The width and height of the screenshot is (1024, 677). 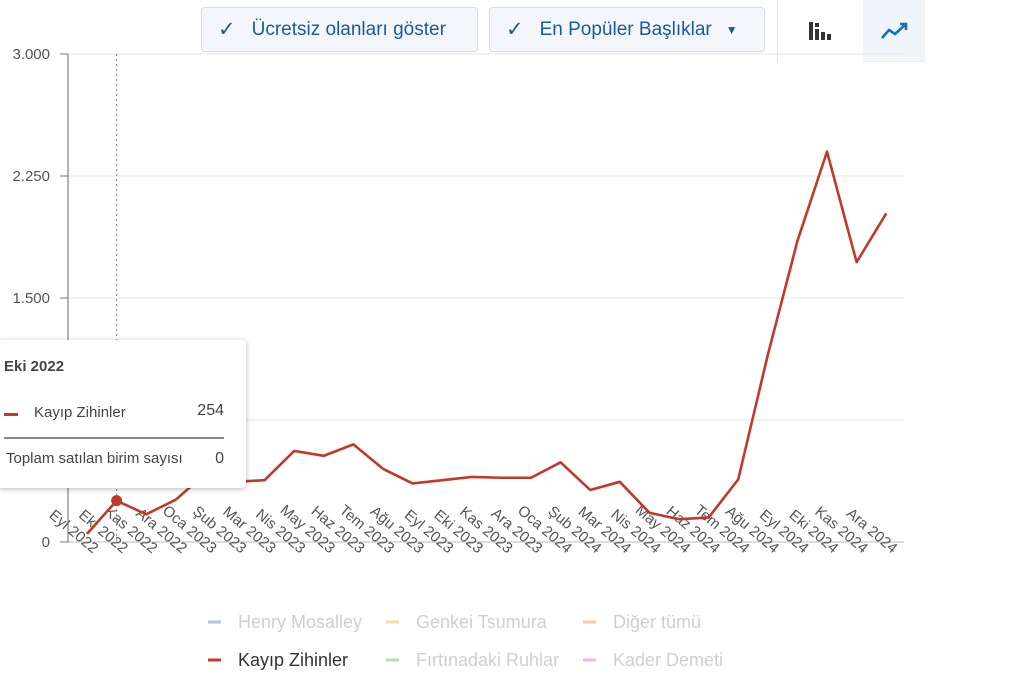 What do you see at coordinates (94, 458) in the screenshot?
I see `tooltip-total-label: Toplam satılan birim sayısı` at bounding box center [94, 458].